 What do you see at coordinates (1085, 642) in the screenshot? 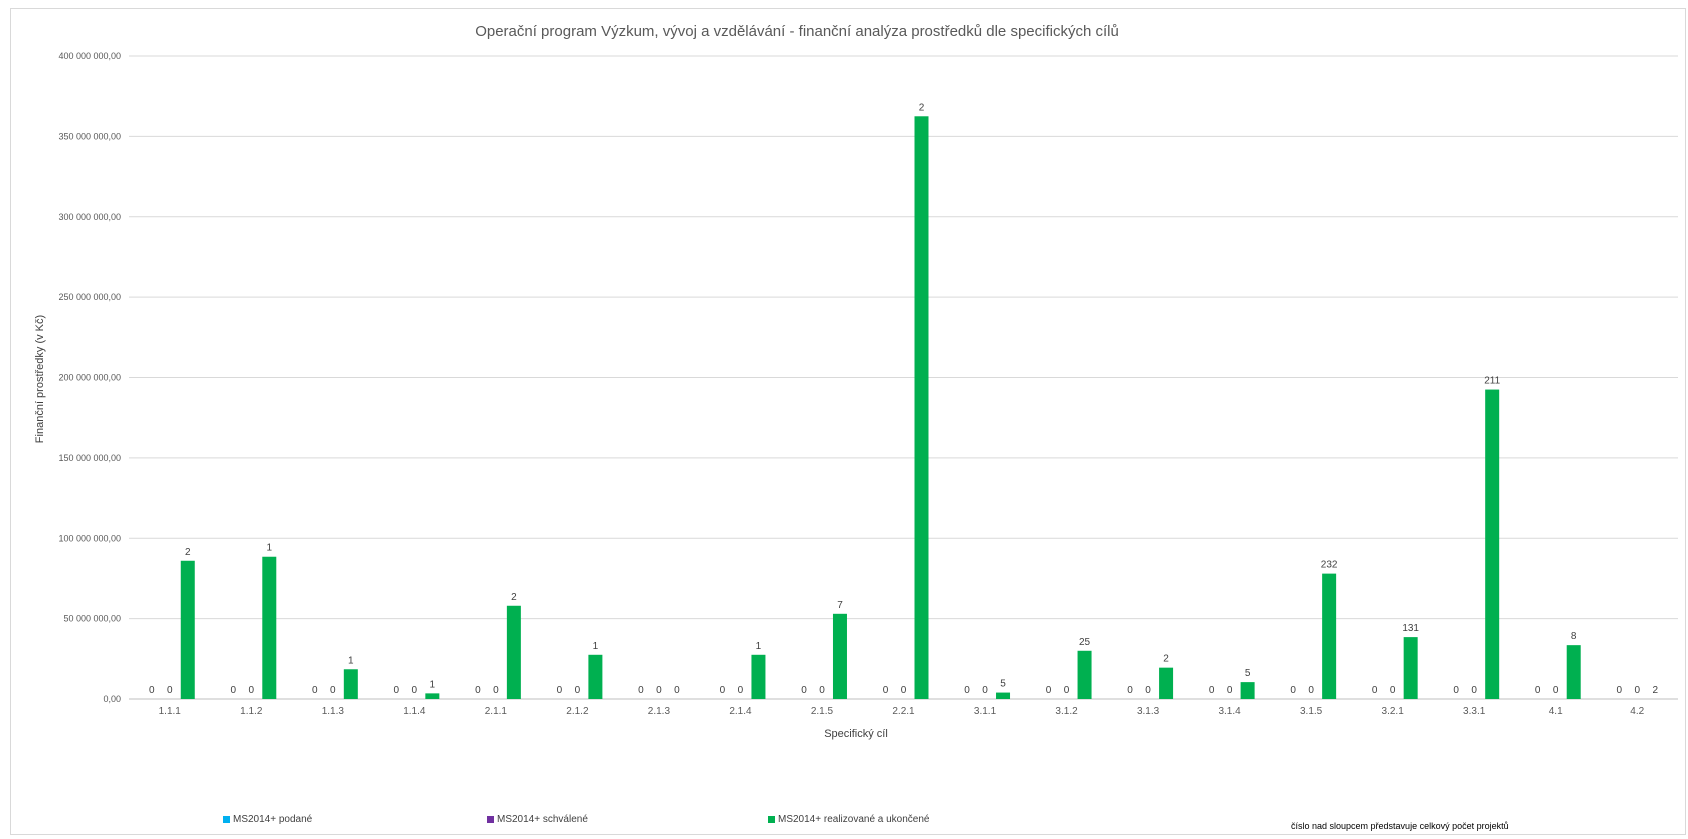
I see `bar-label-realizovane: 25` at bounding box center [1085, 642].